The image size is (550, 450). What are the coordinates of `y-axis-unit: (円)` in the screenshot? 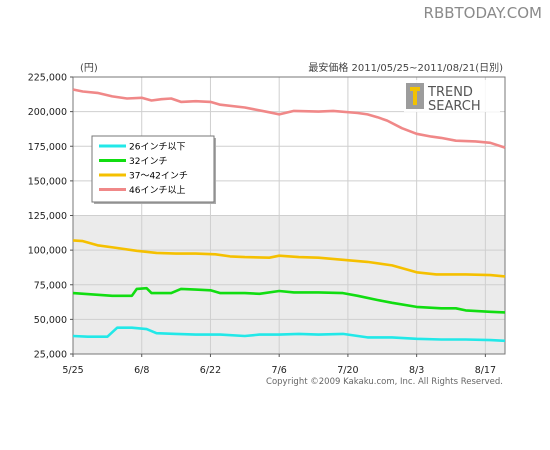 It's located at (89, 68).